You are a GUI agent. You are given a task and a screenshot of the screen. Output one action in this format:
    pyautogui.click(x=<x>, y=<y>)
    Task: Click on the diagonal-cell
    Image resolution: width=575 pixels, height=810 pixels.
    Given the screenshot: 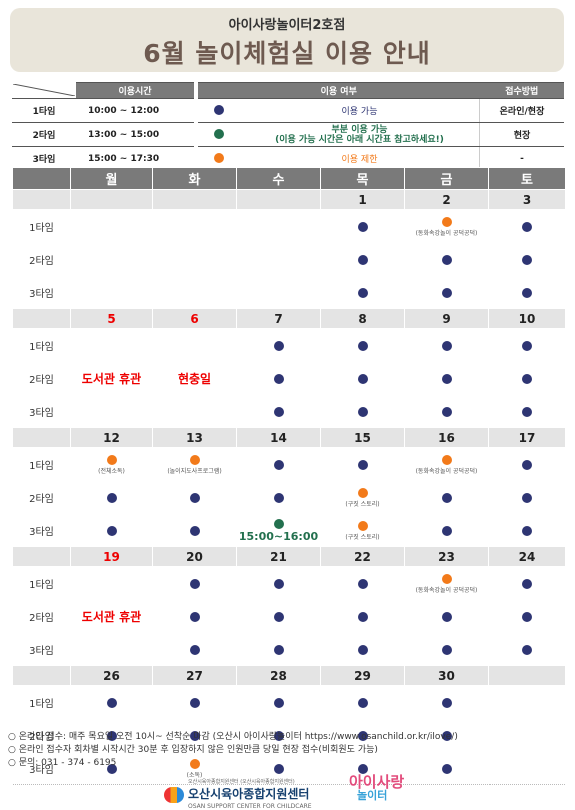 What is the action you would take?
    pyautogui.click(x=44, y=90)
    